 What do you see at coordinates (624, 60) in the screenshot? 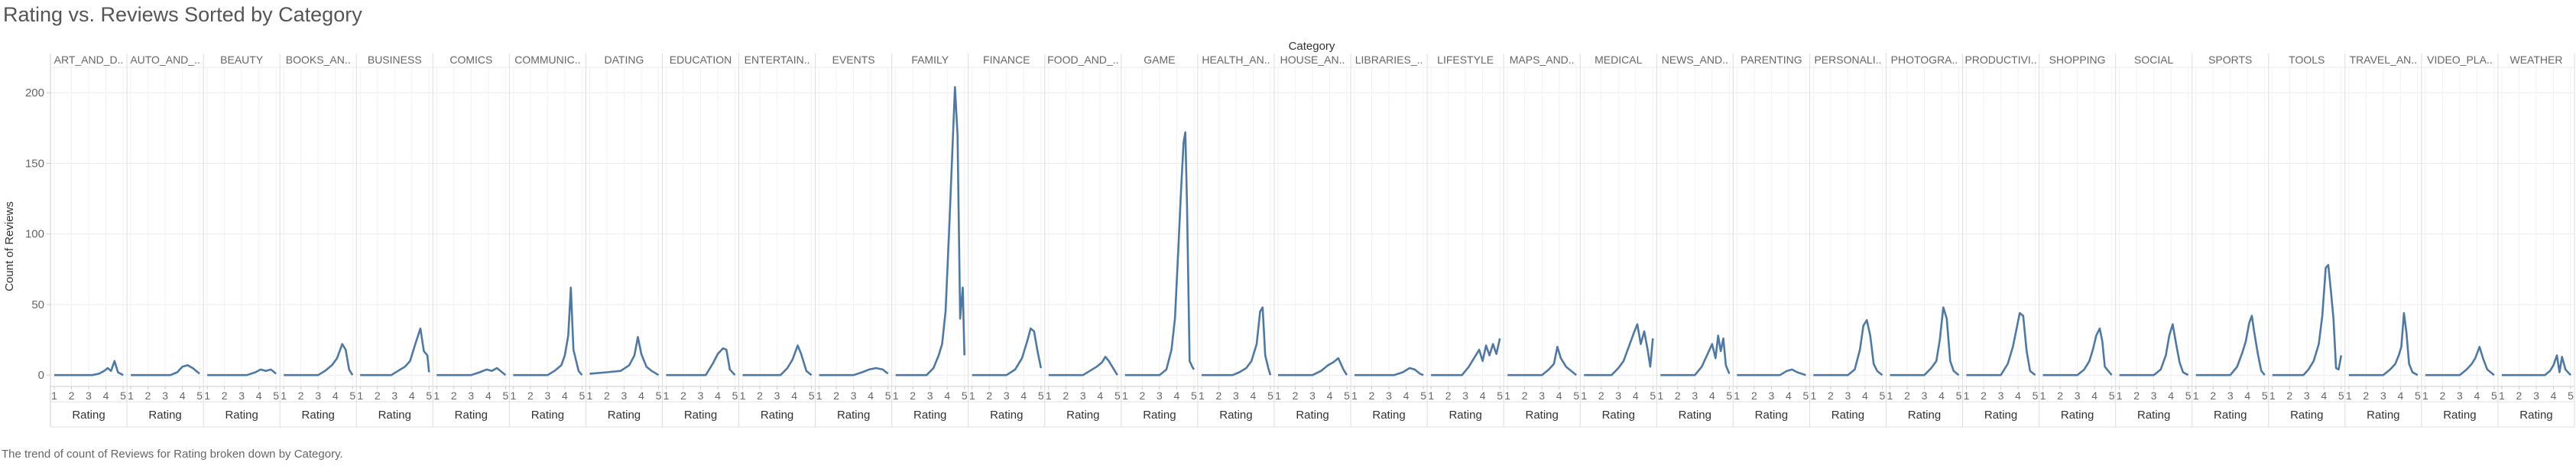
I see `category-header: DATING` at bounding box center [624, 60].